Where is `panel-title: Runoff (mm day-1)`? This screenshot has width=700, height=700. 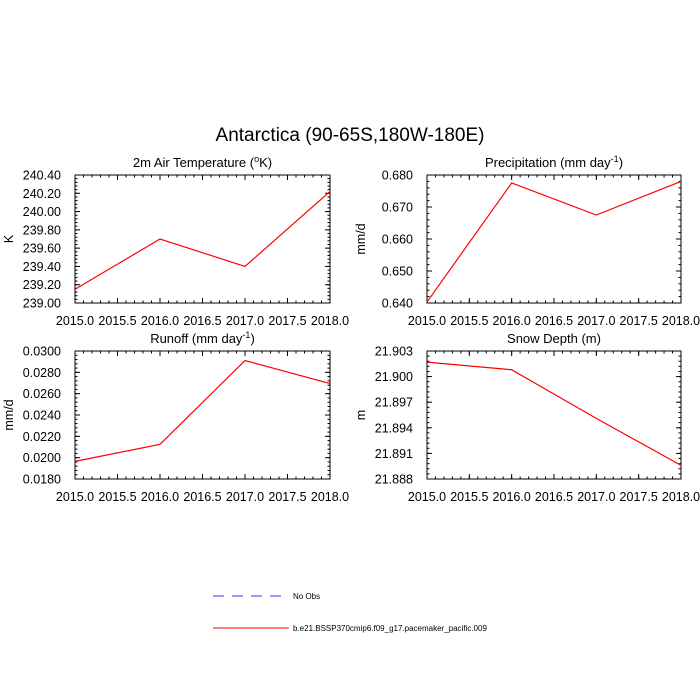 panel-title: Runoff (mm day-1) is located at coordinates (202, 338).